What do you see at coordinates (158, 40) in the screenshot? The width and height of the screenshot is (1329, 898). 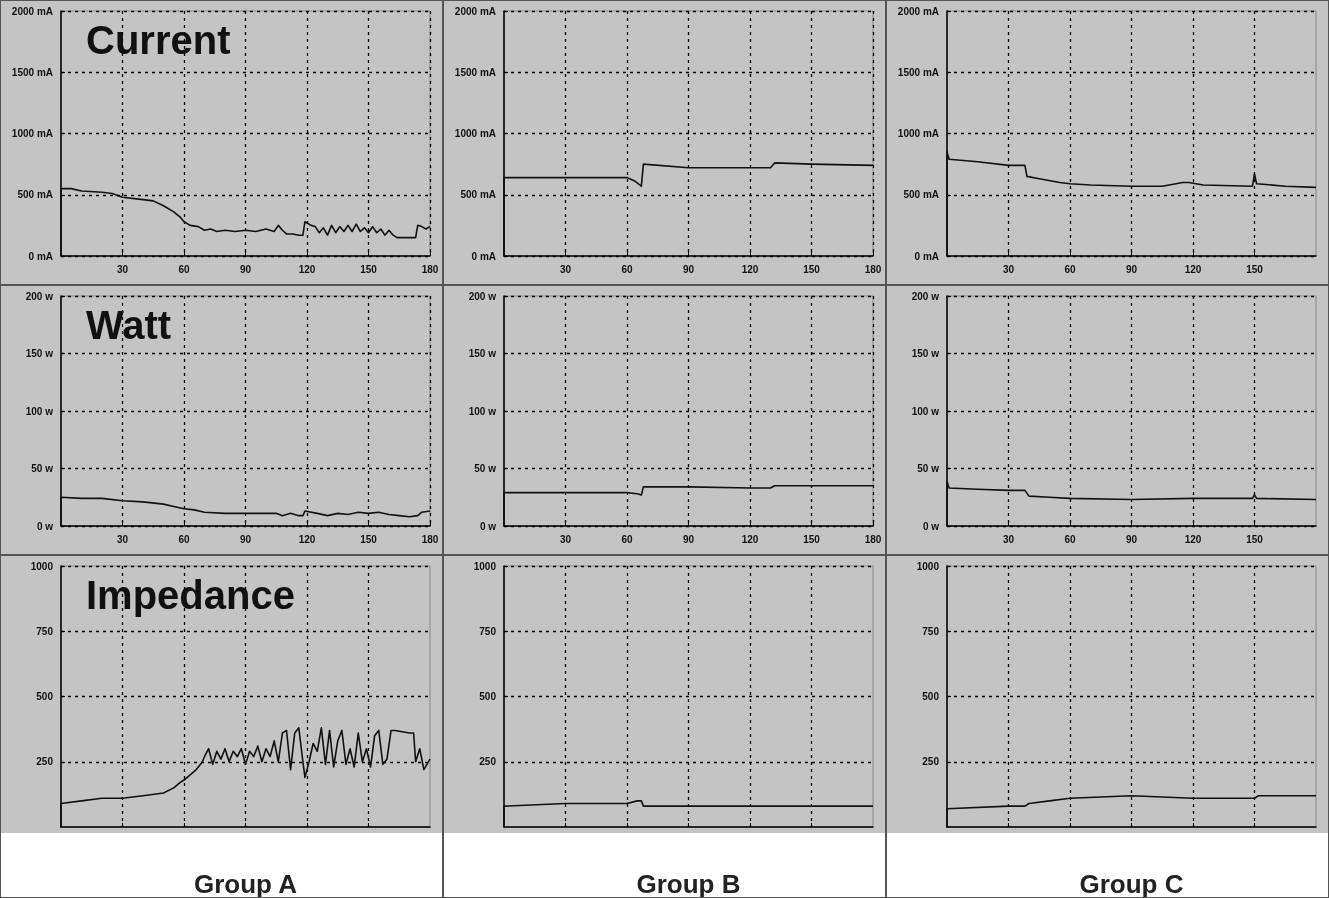 I see `chart-title: Current` at bounding box center [158, 40].